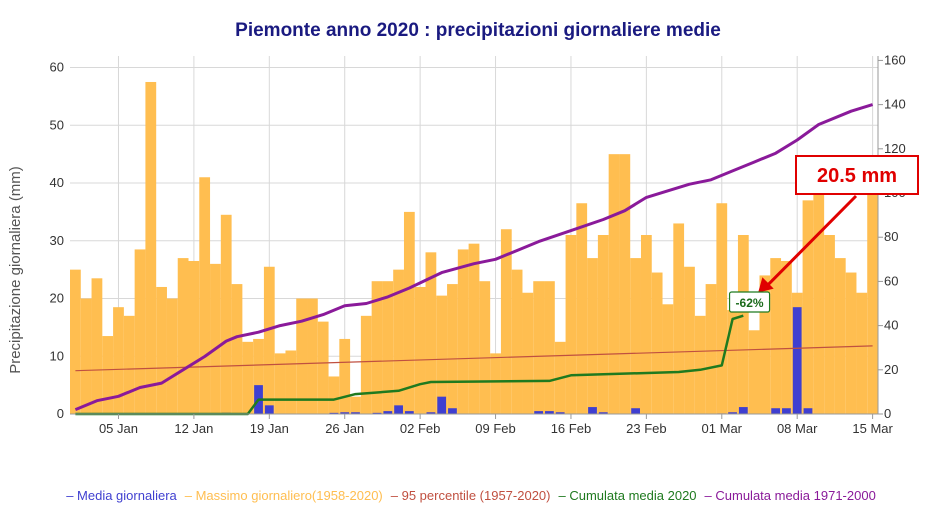  What do you see at coordinates (344, 428) in the screenshot?
I see `x-tick-3: 26 Jan` at bounding box center [344, 428].